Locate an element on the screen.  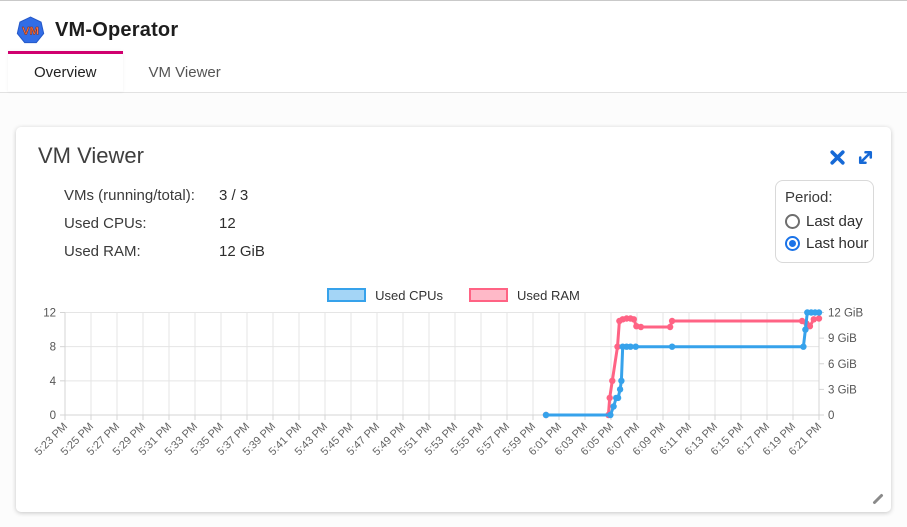
legend-item-used-cpus: Used CPUs is located at coordinates (385, 295).